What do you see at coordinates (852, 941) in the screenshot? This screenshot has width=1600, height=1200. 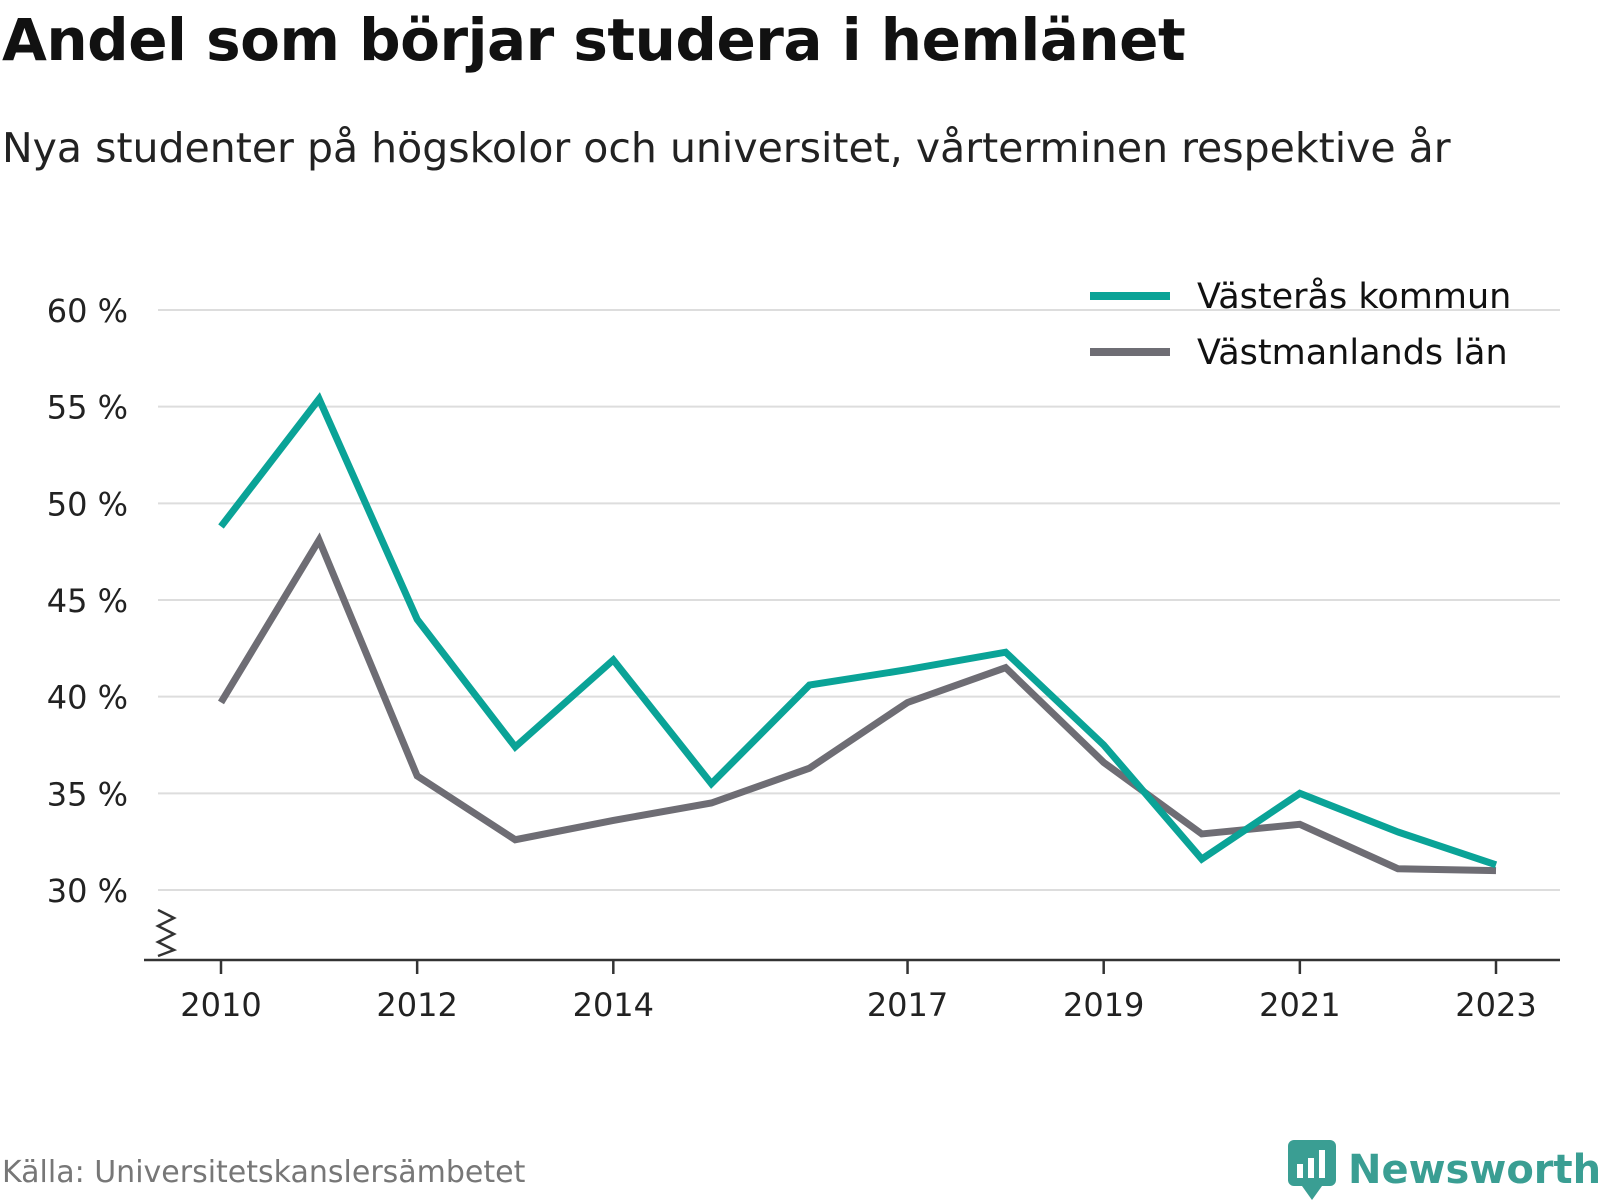 I see `x-axis` at bounding box center [852, 941].